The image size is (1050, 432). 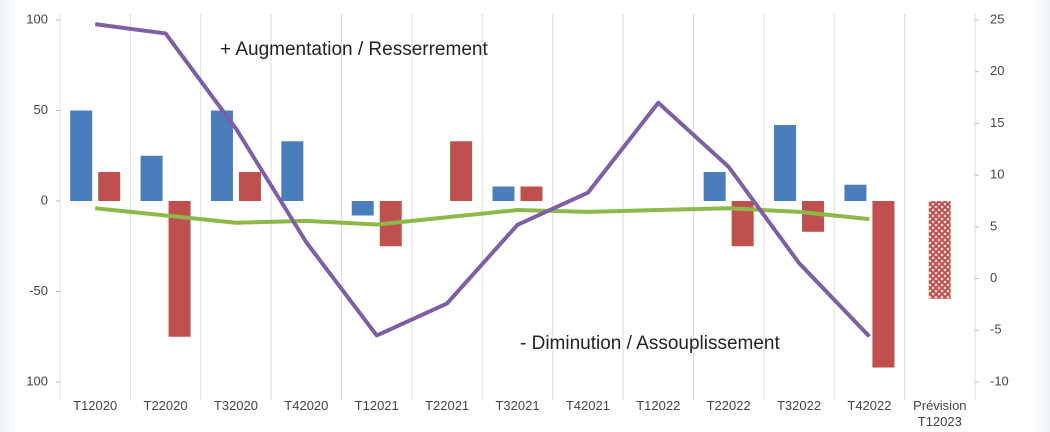 I want to click on x-tick-label: T42022, so click(x=869, y=405).